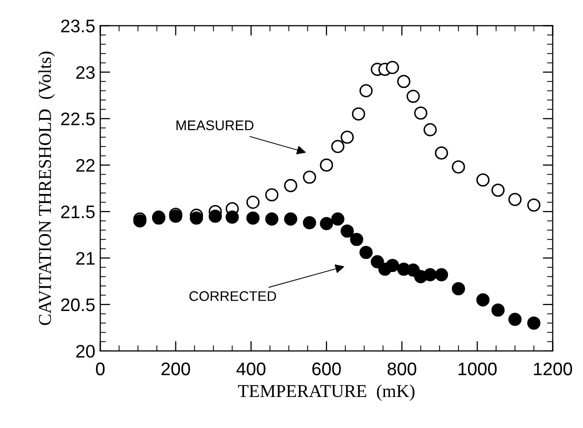 This screenshot has height=428, width=583. What do you see at coordinates (326, 369) in the screenshot?
I see `x-tick-label: 600` at bounding box center [326, 369].